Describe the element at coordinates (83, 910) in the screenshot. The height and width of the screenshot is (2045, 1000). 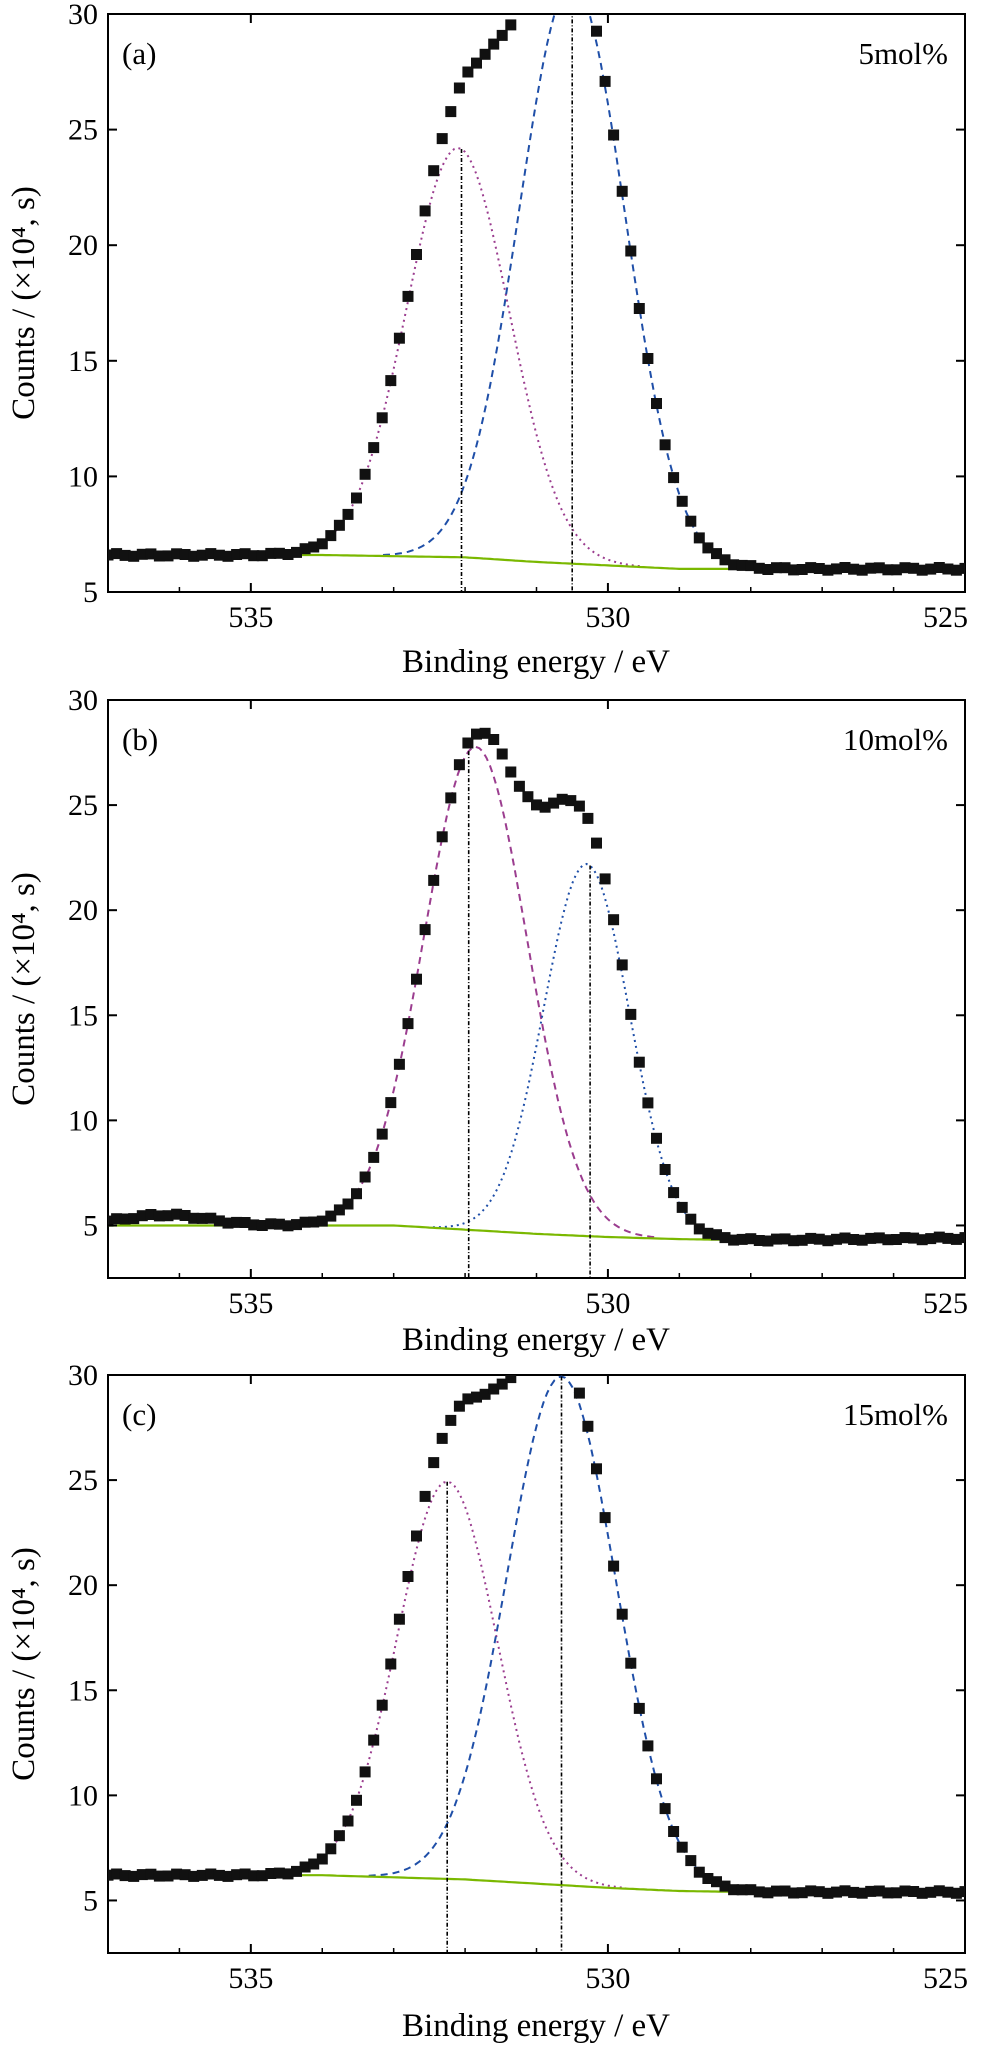
I see `y-tick-label: 20` at that location.